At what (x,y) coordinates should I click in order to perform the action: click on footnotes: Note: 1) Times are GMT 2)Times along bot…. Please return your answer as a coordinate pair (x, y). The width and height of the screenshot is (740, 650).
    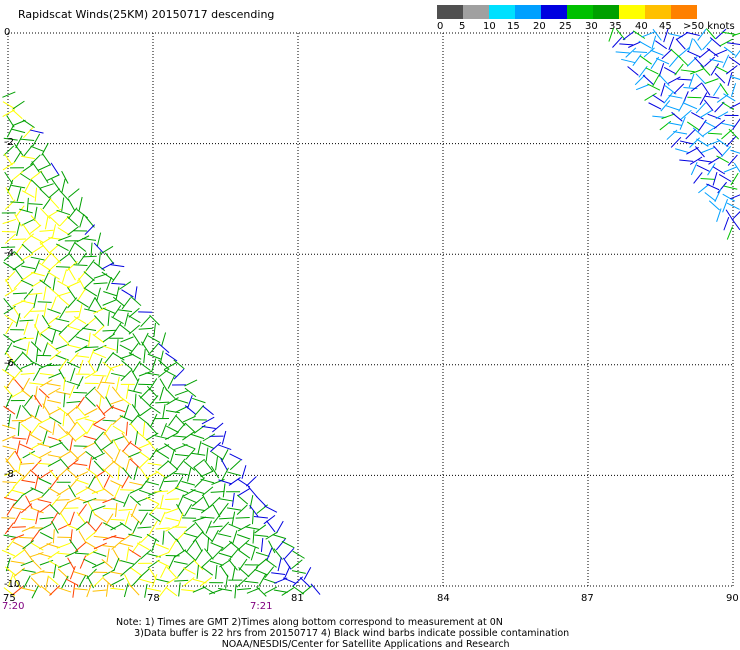
    Looking at the image, I should click on (342, 633).